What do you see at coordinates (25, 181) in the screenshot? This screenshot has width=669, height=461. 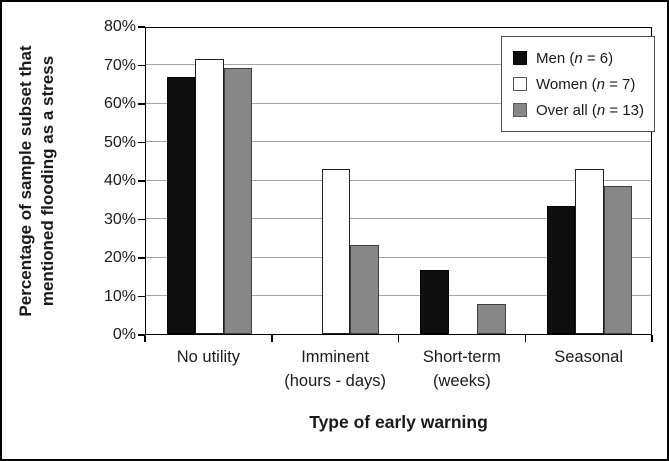 I see `y-axis-title-line: Percentage of sample subset that` at bounding box center [25, 181].